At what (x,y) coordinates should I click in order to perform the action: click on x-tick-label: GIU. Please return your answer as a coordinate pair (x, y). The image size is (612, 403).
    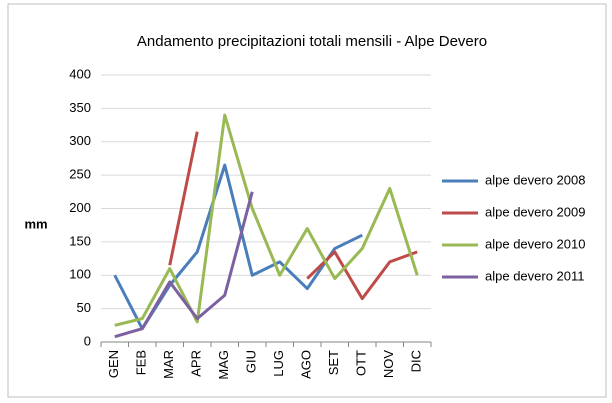
    Looking at the image, I should click on (251, 361).